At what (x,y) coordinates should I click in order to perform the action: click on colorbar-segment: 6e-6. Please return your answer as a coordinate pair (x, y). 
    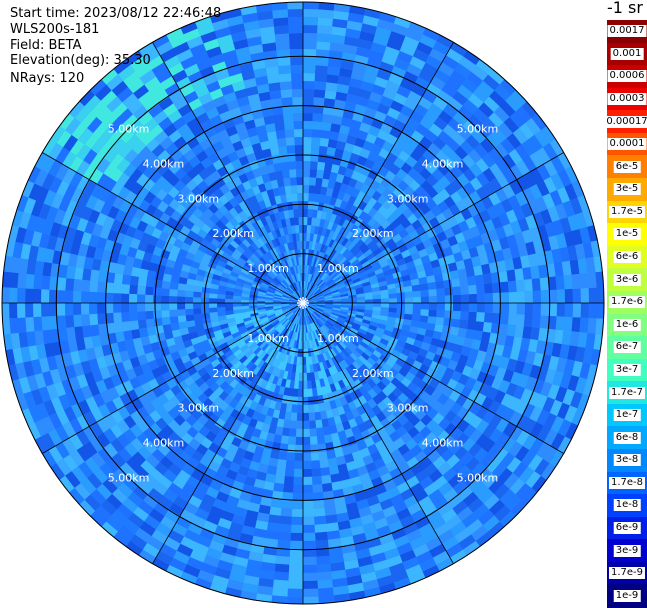
    Looking at the image, I should click on (627, 257).